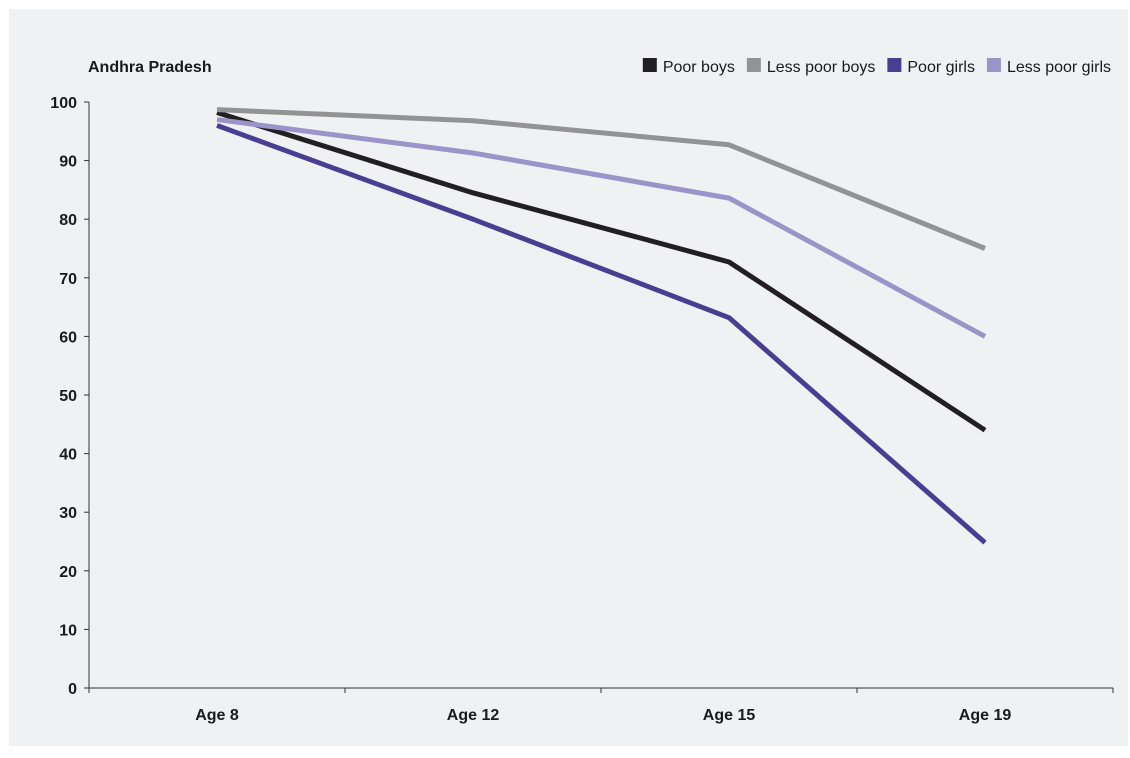 The width and height of the screenshot is (1130, 758). What do you see at coordinates (72, 689) in the screenshot?
I see `y-tick-label: 0` at bounding box center [72, 689].